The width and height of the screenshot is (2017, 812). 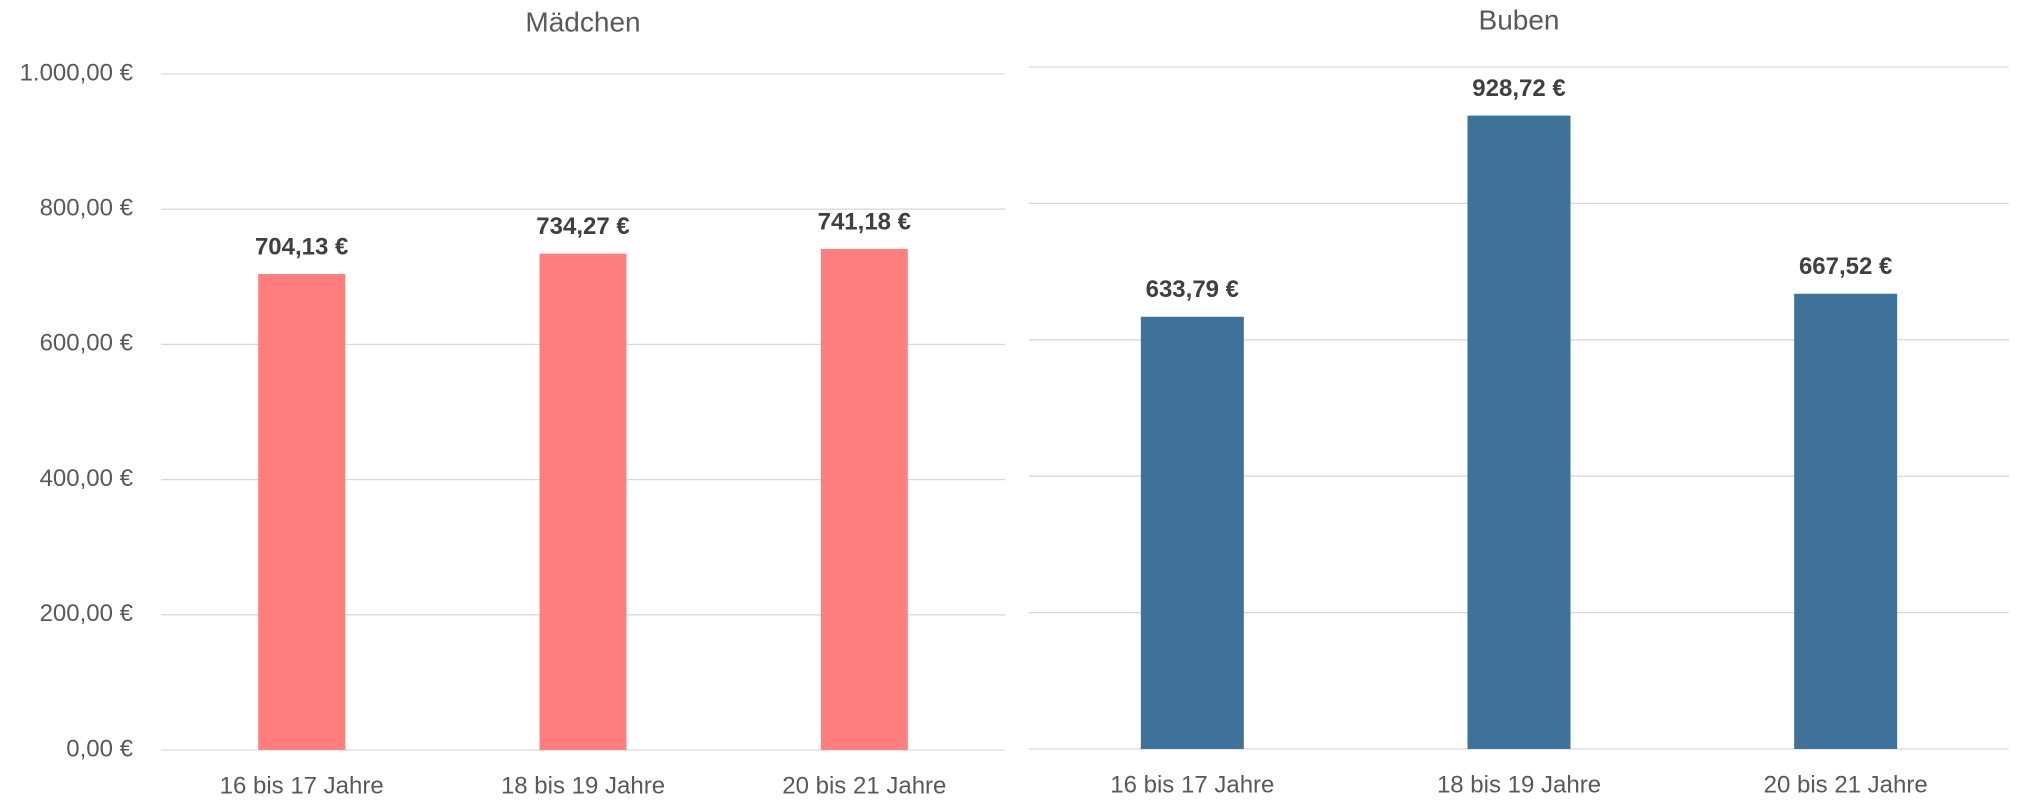 I want to click on y-tick-label: 1.000,00 €, so click(x=77, y=72).